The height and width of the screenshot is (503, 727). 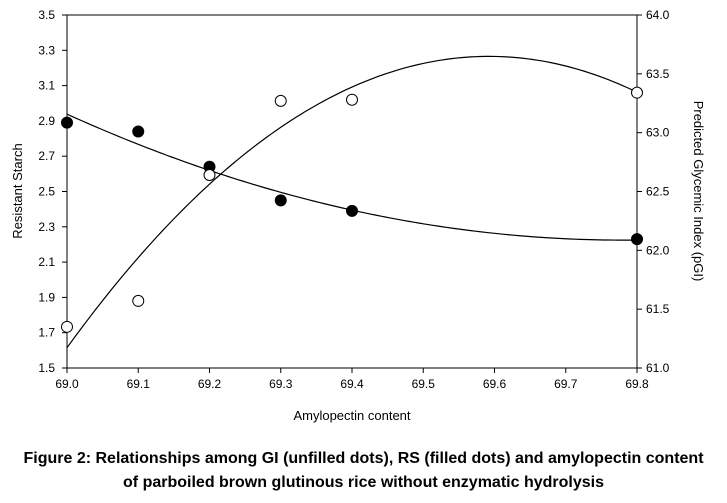 I want to click on x-tick-label: 69.0, so click(x=67, y=384).